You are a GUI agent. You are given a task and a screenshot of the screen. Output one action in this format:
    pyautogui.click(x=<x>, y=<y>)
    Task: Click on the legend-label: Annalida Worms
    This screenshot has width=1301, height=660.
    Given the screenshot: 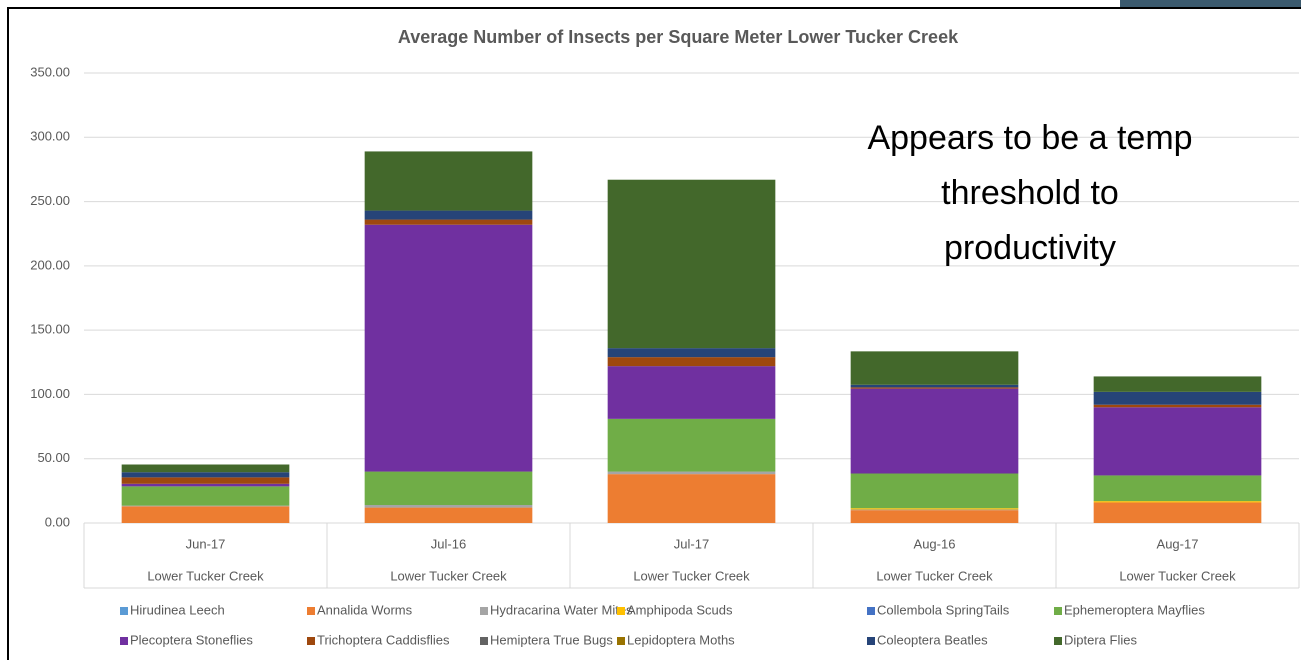 What is the action you would take?
    pyautogui.click(x=365, y=609)
    